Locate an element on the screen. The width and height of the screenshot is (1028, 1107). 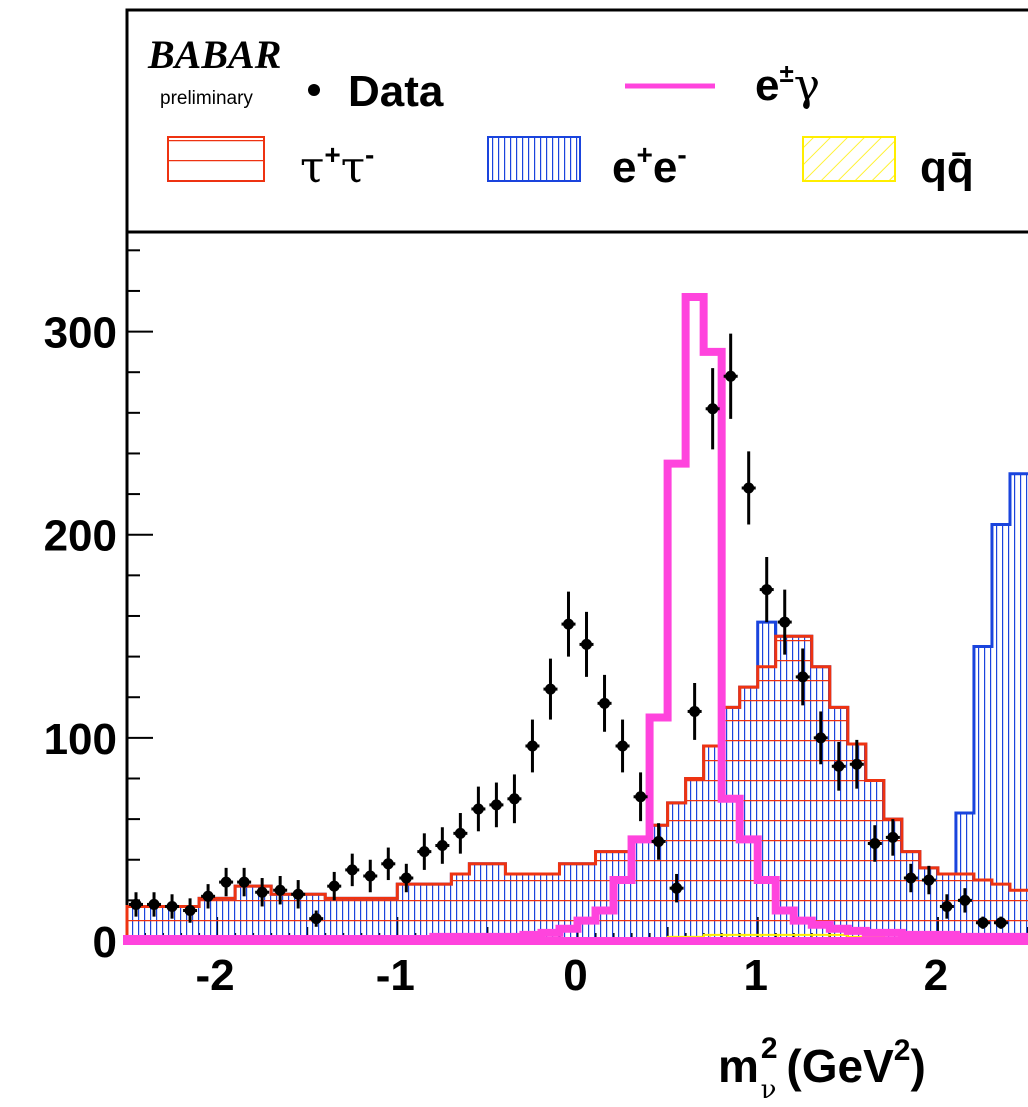
x-axis-title-sup: 2 is located at coordinates (769, 1048).